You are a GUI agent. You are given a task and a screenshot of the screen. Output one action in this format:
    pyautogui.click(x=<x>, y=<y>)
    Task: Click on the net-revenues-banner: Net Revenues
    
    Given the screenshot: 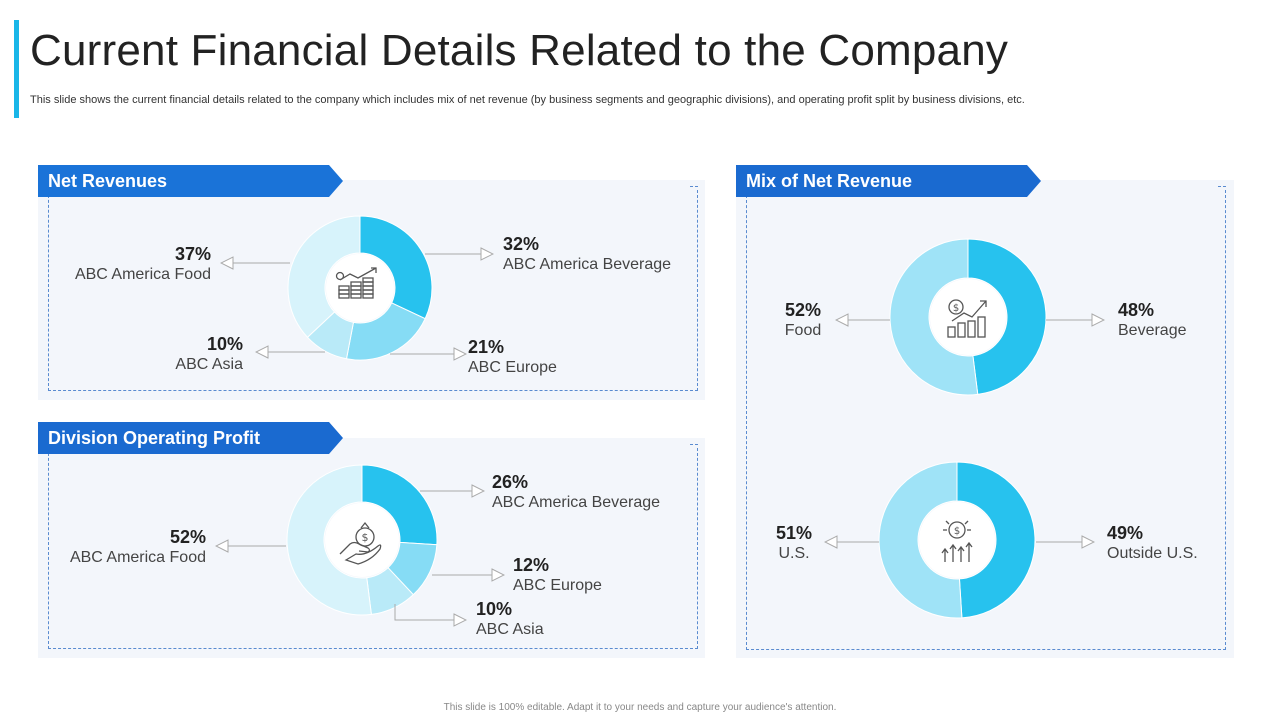 What is the action you would take?
    pyautogui.click(x=190, y=181)
    